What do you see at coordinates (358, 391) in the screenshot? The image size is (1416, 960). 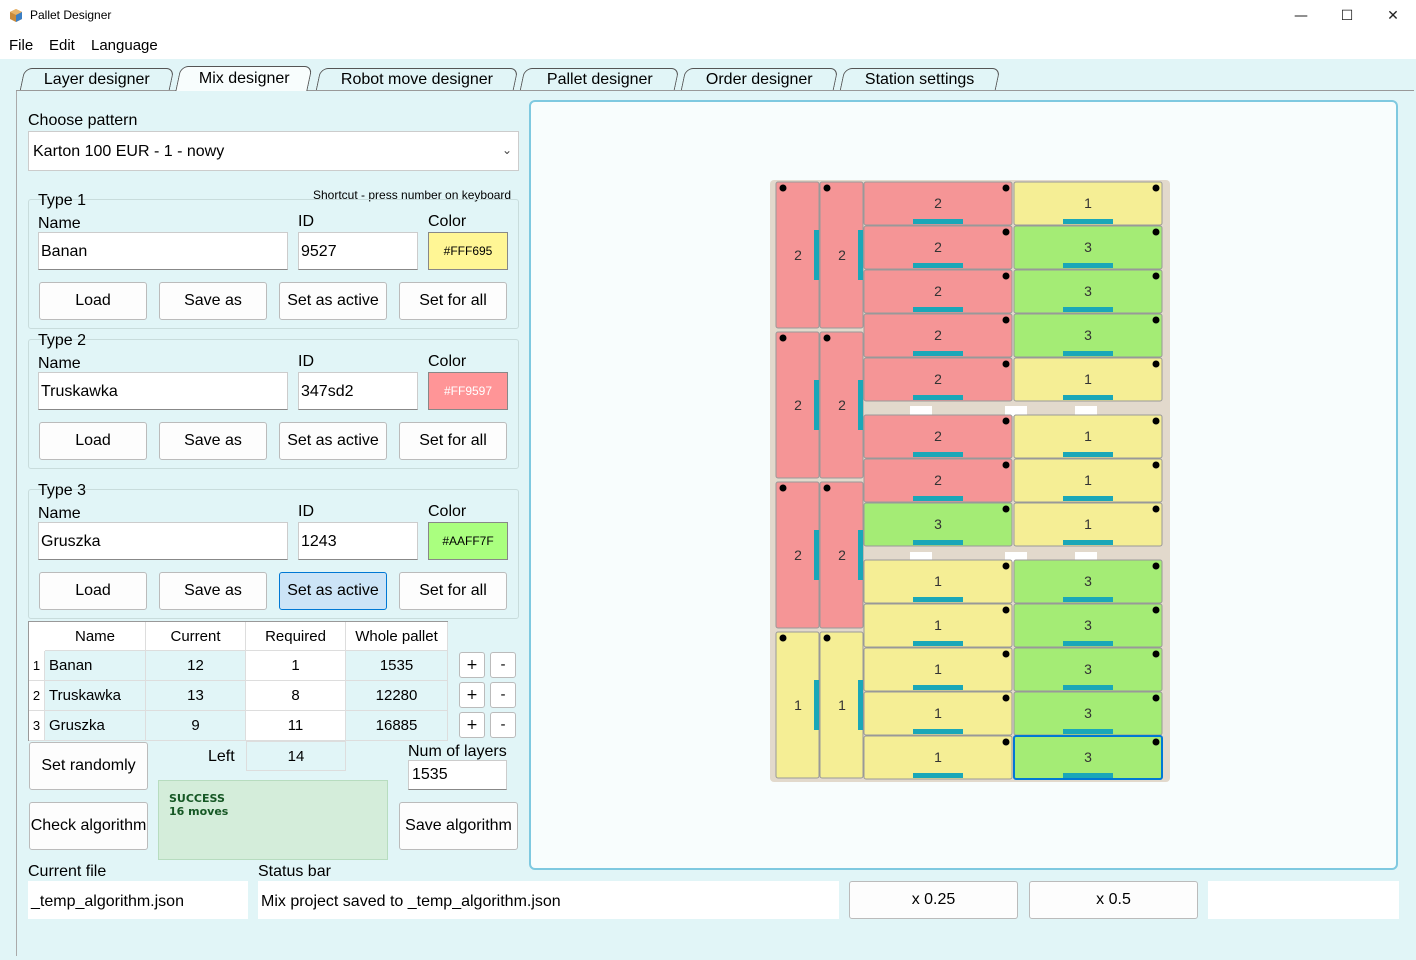 I see `type-2-id-input: 347sd2` at bounding box center [358, 391].